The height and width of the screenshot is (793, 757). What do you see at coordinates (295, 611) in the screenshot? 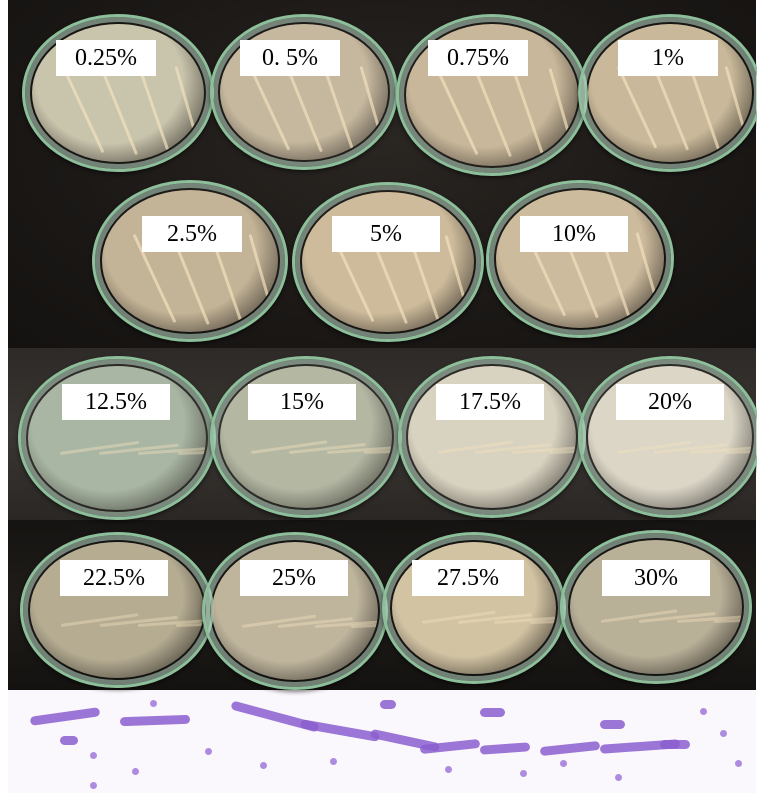
I see `petri-dish-25-percent` at bounding box center [295, 611].